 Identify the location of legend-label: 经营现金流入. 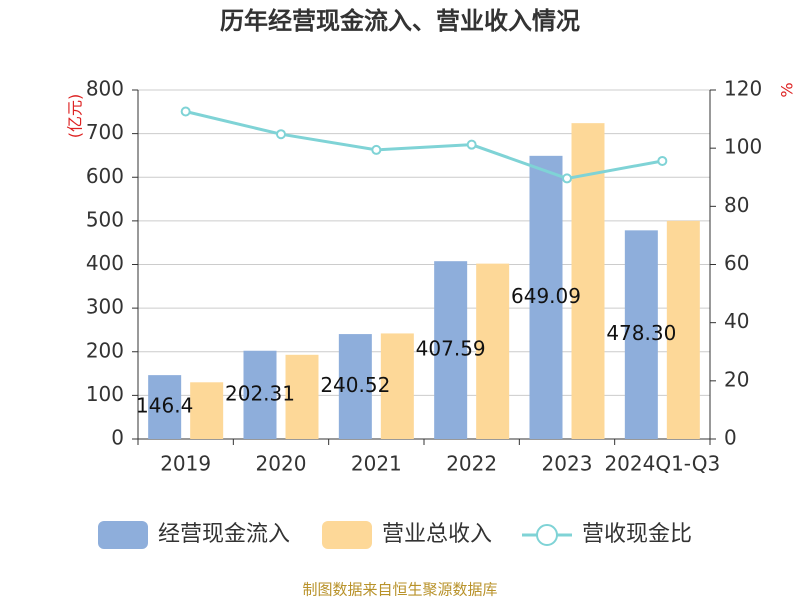
(224, 534).